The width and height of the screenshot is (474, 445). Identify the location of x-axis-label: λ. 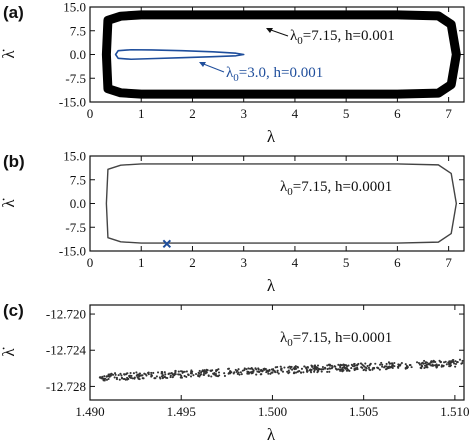
(271, 285).